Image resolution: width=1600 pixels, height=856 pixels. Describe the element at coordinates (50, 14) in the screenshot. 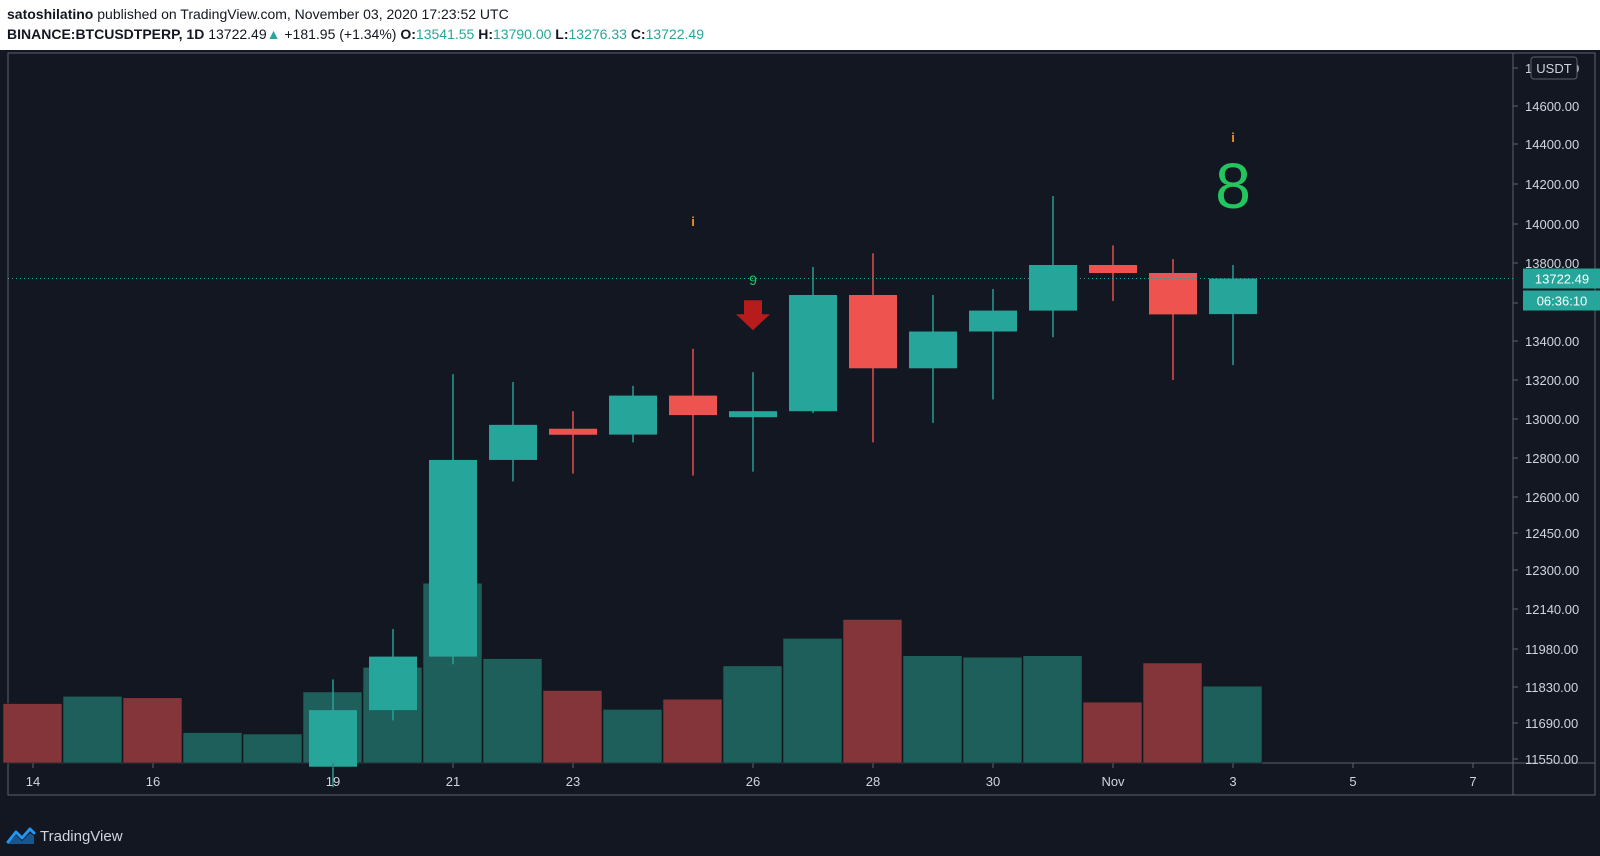

I see `author-name: satoshilatino` at that location.